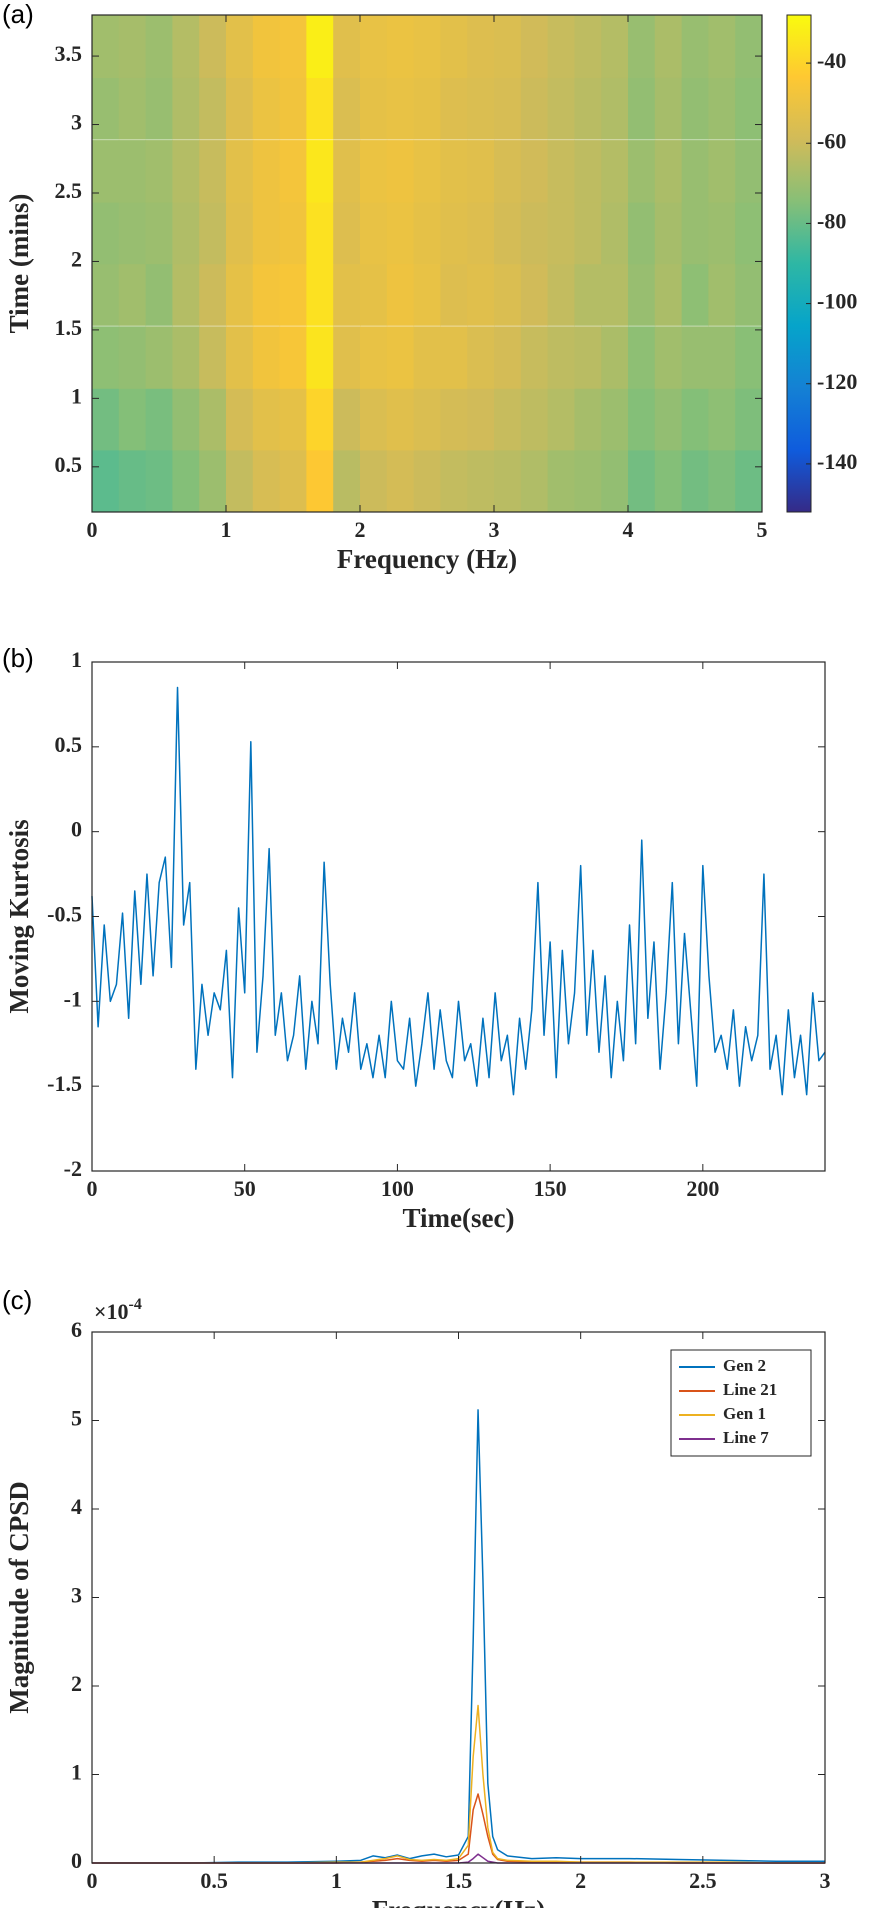  Describe the element at coordinates (459, 1880) in the screenshot. I see `x-tick-label: 1.5` at that location.